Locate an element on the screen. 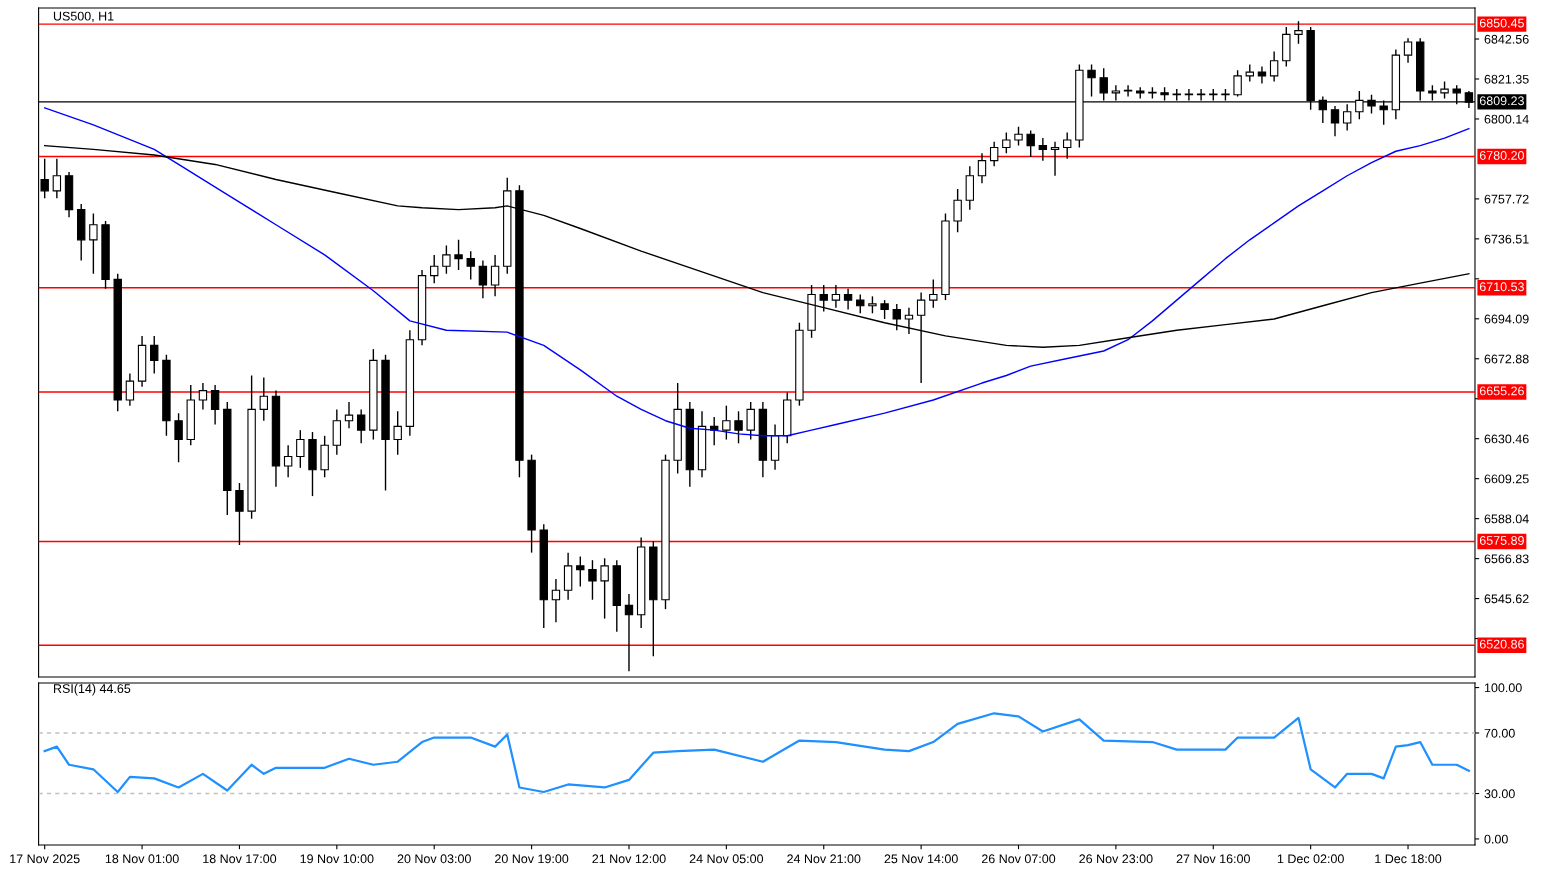  x-tick-label: 18 Nov 01:00 is located at coordinates (142, 859).